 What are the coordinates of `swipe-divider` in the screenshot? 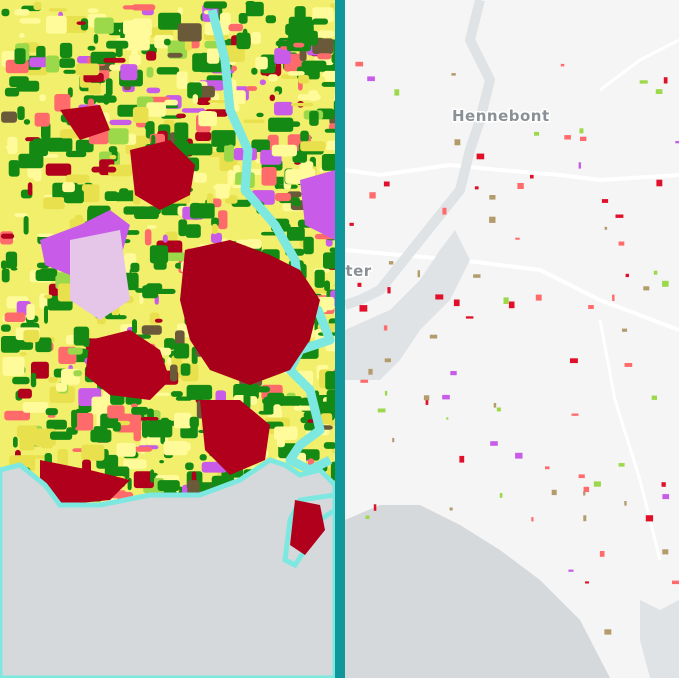 It's located at (340, 339).